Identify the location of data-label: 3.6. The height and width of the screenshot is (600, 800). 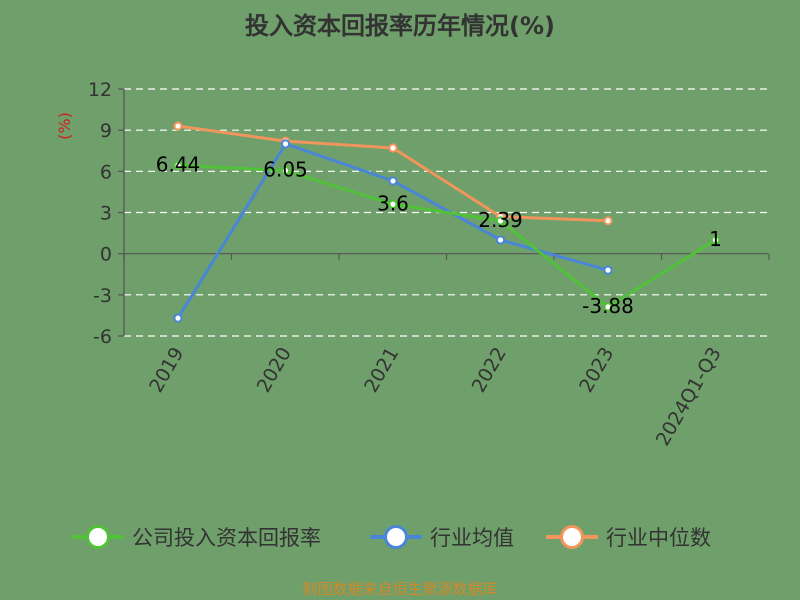
(393, 203).